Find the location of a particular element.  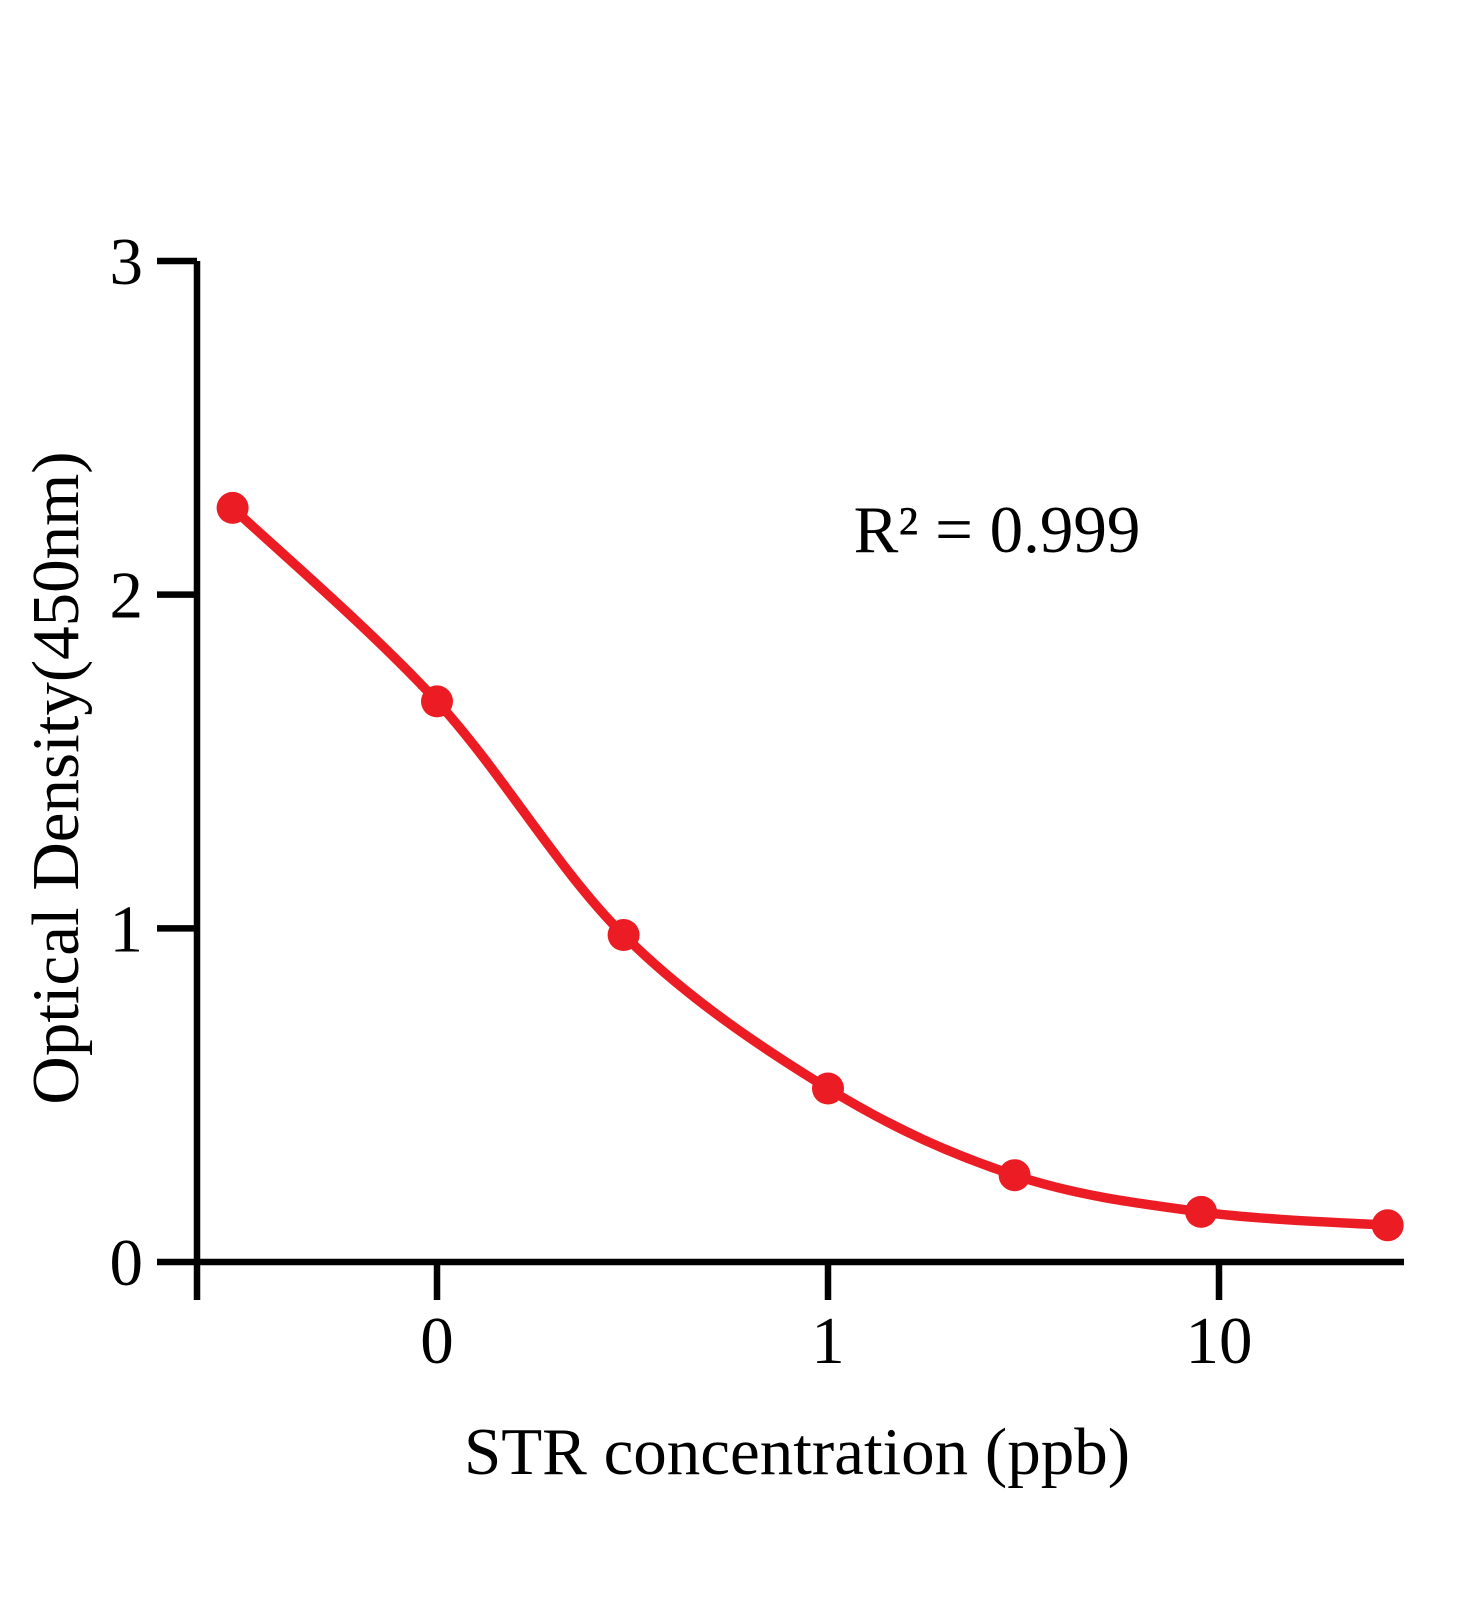

y-axis-title: Optical Density(450nm) is located at coordinates (56, 777).